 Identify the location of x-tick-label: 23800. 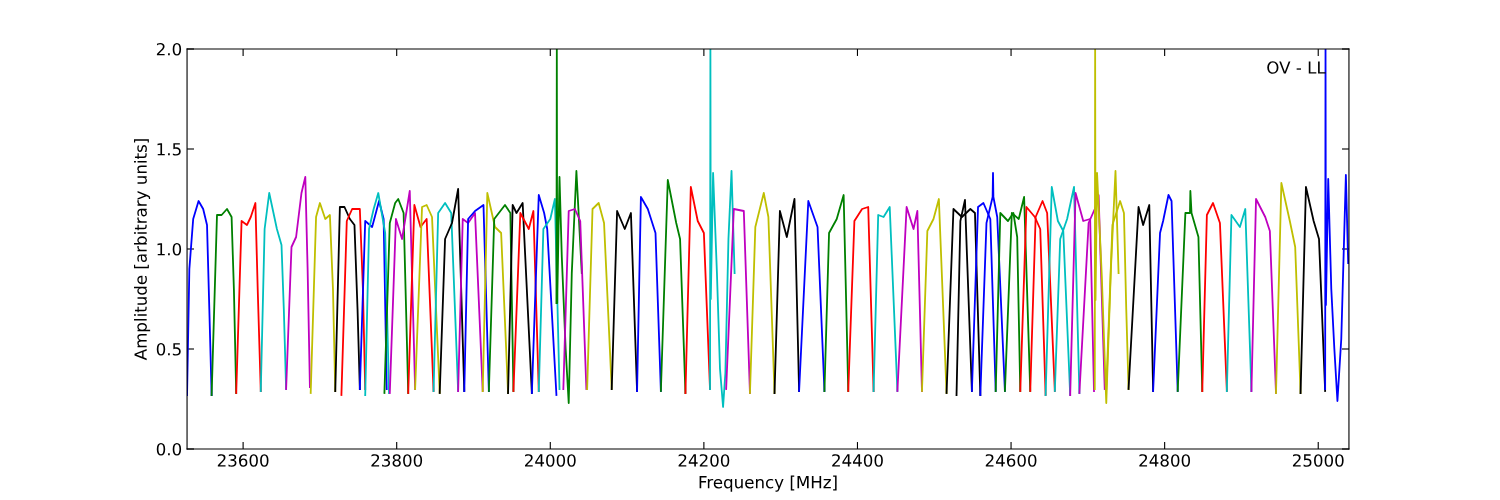
(397, 460).